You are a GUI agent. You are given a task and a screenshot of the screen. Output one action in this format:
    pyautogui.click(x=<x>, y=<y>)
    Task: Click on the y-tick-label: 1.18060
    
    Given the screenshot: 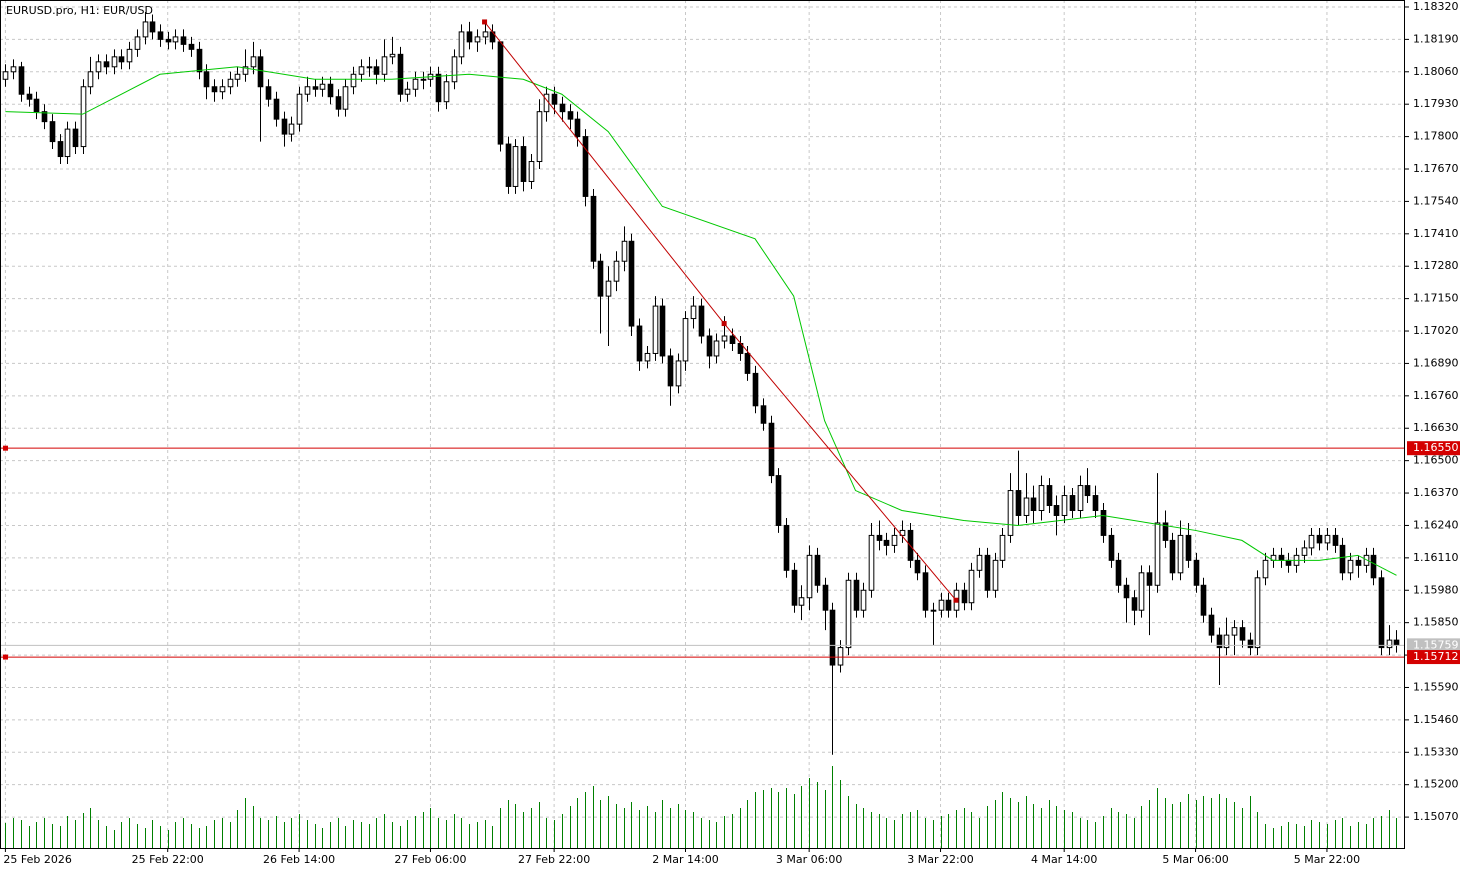 What is the action you would take?
    pyautogui.click(x=1436, y=71)
    